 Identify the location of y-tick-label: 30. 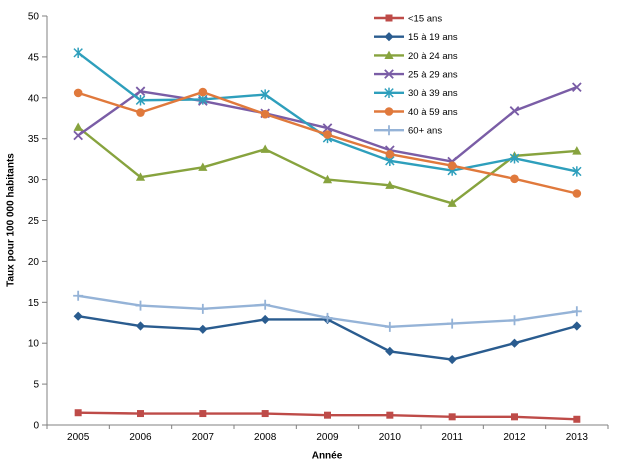
(34, 180).